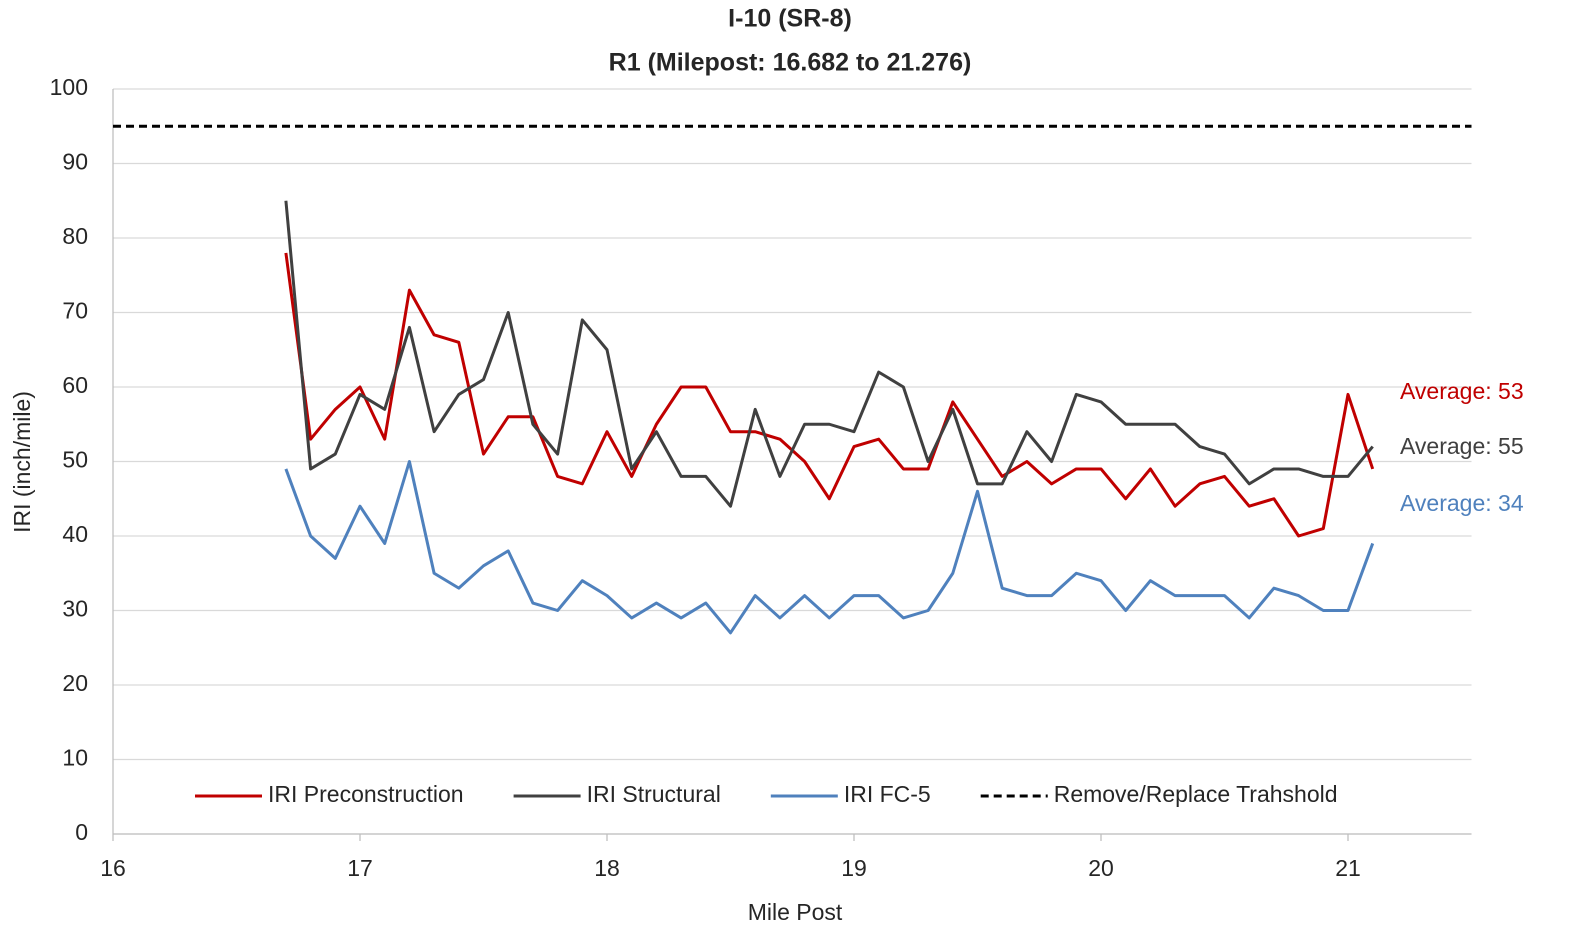 The height and width of the screenshot is (936, 1581). What do you see at coordinates (75, 311) in the screenshot?
I see `y-tick-label: 70` at bounding box center [75, 311].